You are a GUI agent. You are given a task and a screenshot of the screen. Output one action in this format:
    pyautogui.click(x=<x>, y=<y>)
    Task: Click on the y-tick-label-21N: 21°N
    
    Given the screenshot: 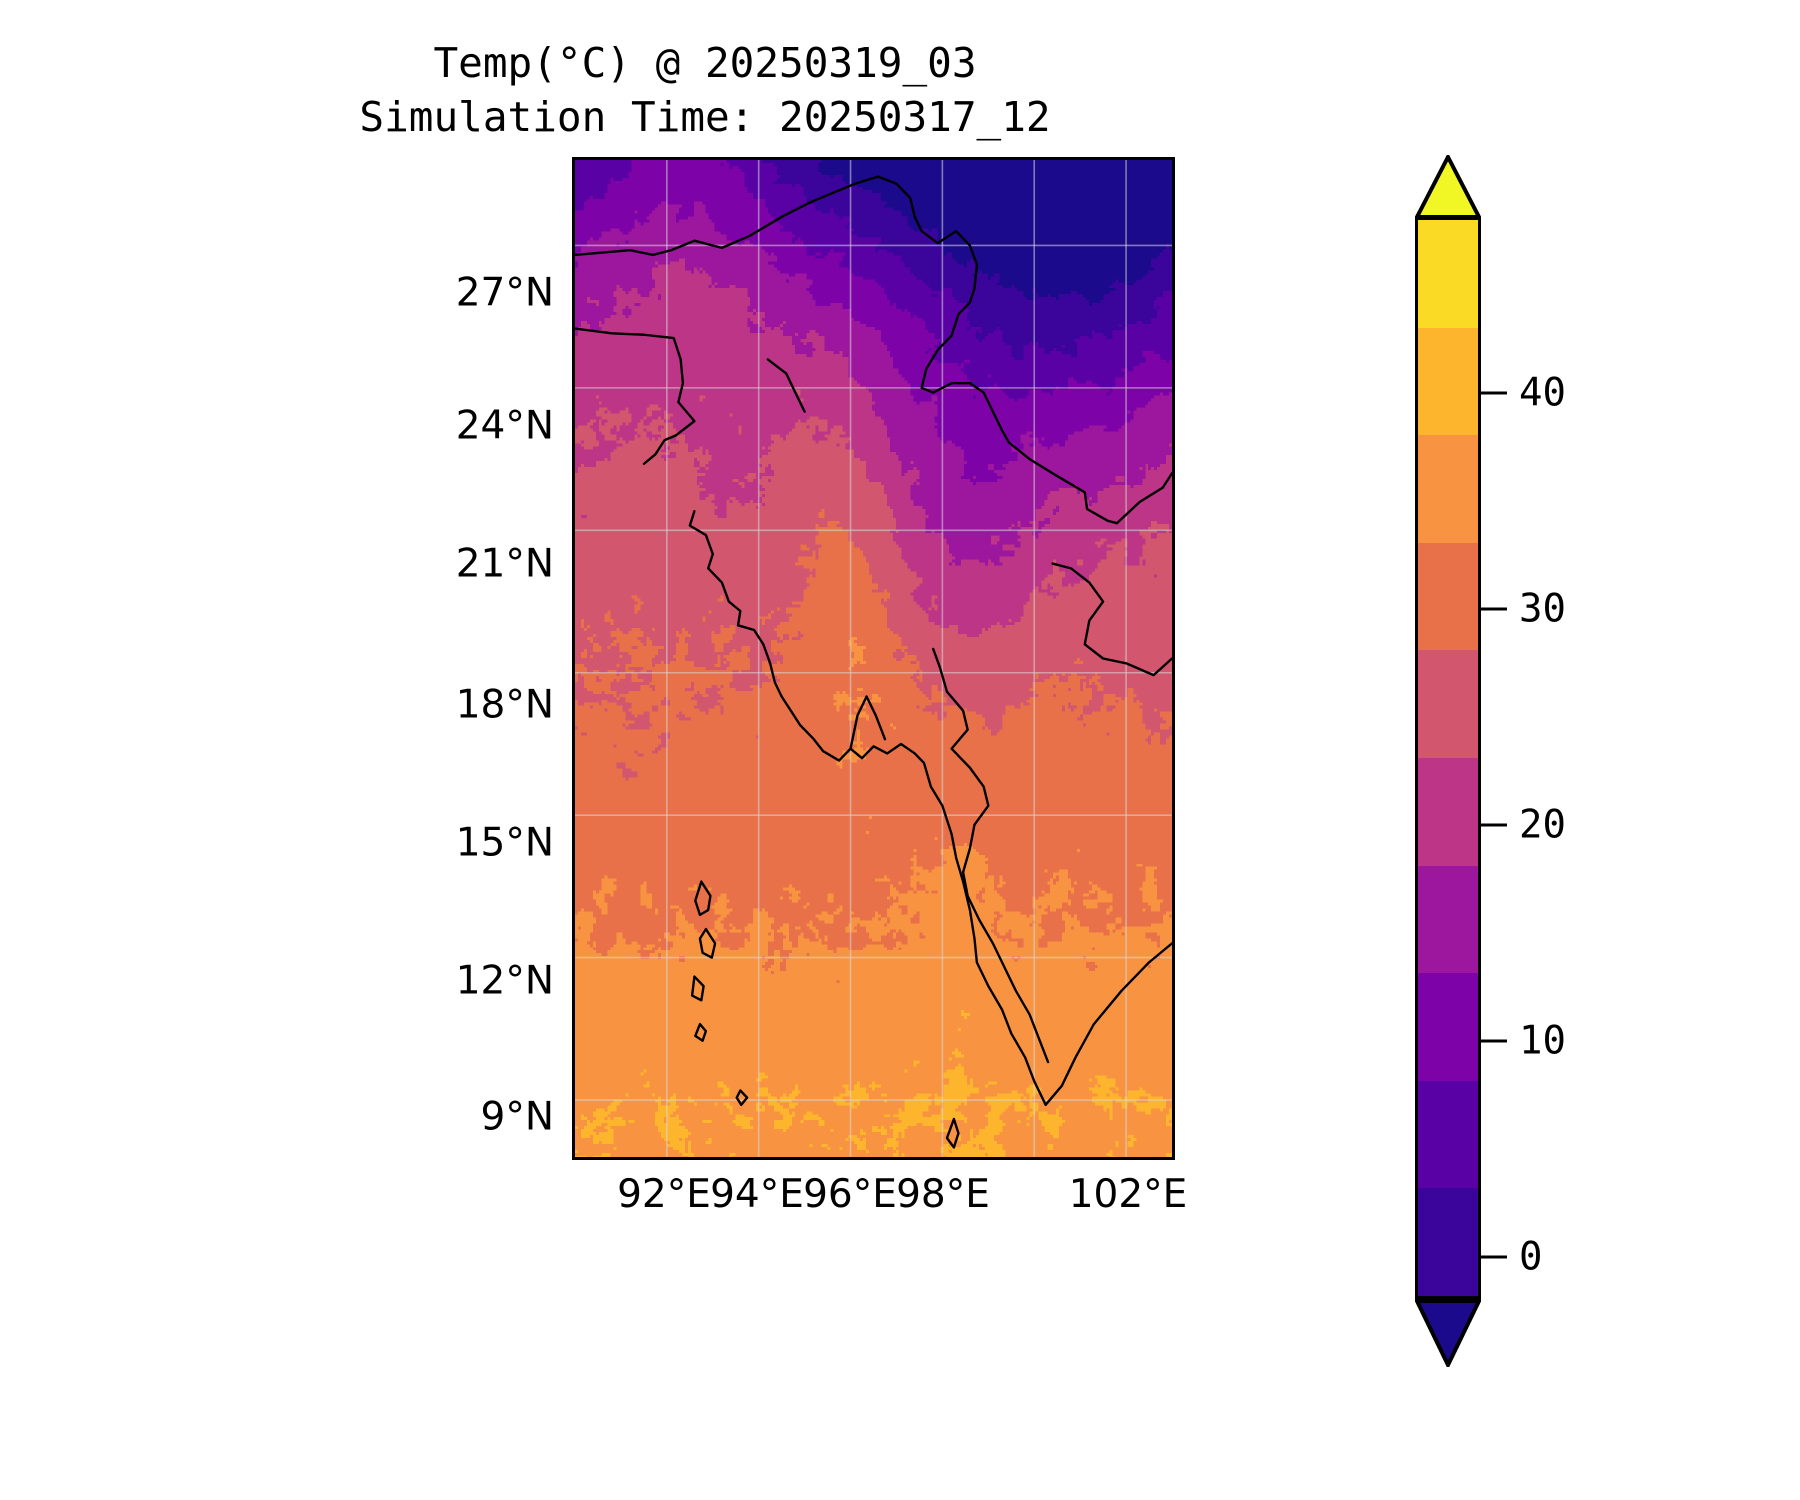 What is the action you would take?
    pyautogui.click(x=504, y=564)
    